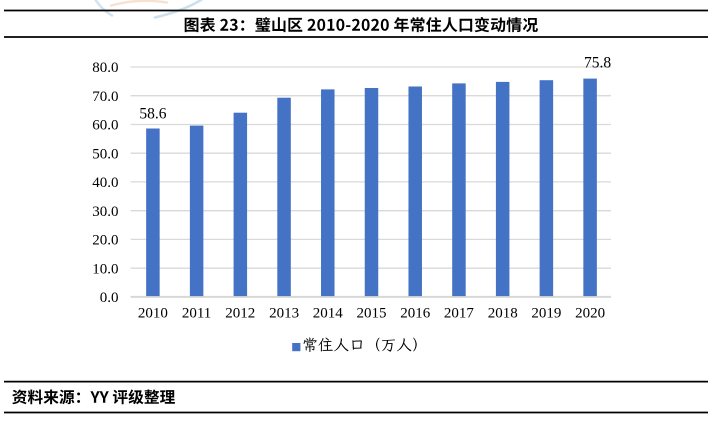  What do you see at coordinates (328, 313) in the screenshot?
I see `svg-text: 2014` at bounding box center [328, 313].